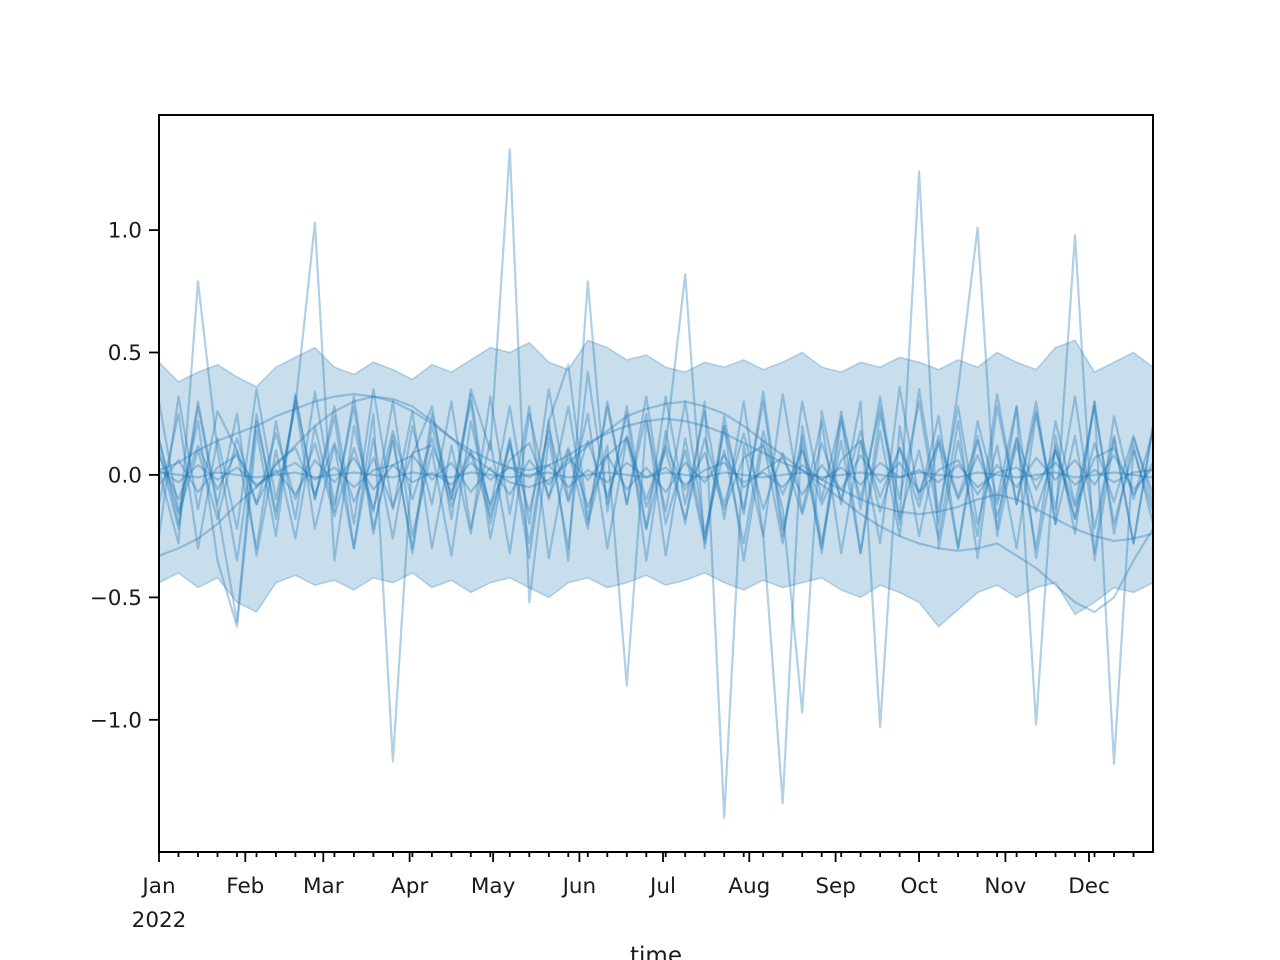 The image size is (1280, 960). I want to click on x-tick-label-oct: Oct, so click(919, 886).